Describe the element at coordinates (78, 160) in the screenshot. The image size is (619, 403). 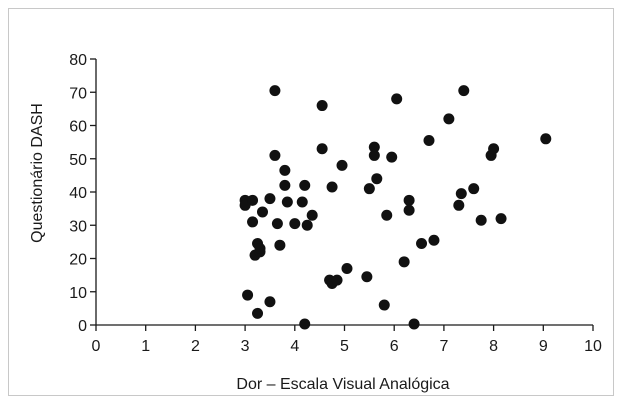
I see `y-tick-label: 50` at that location.